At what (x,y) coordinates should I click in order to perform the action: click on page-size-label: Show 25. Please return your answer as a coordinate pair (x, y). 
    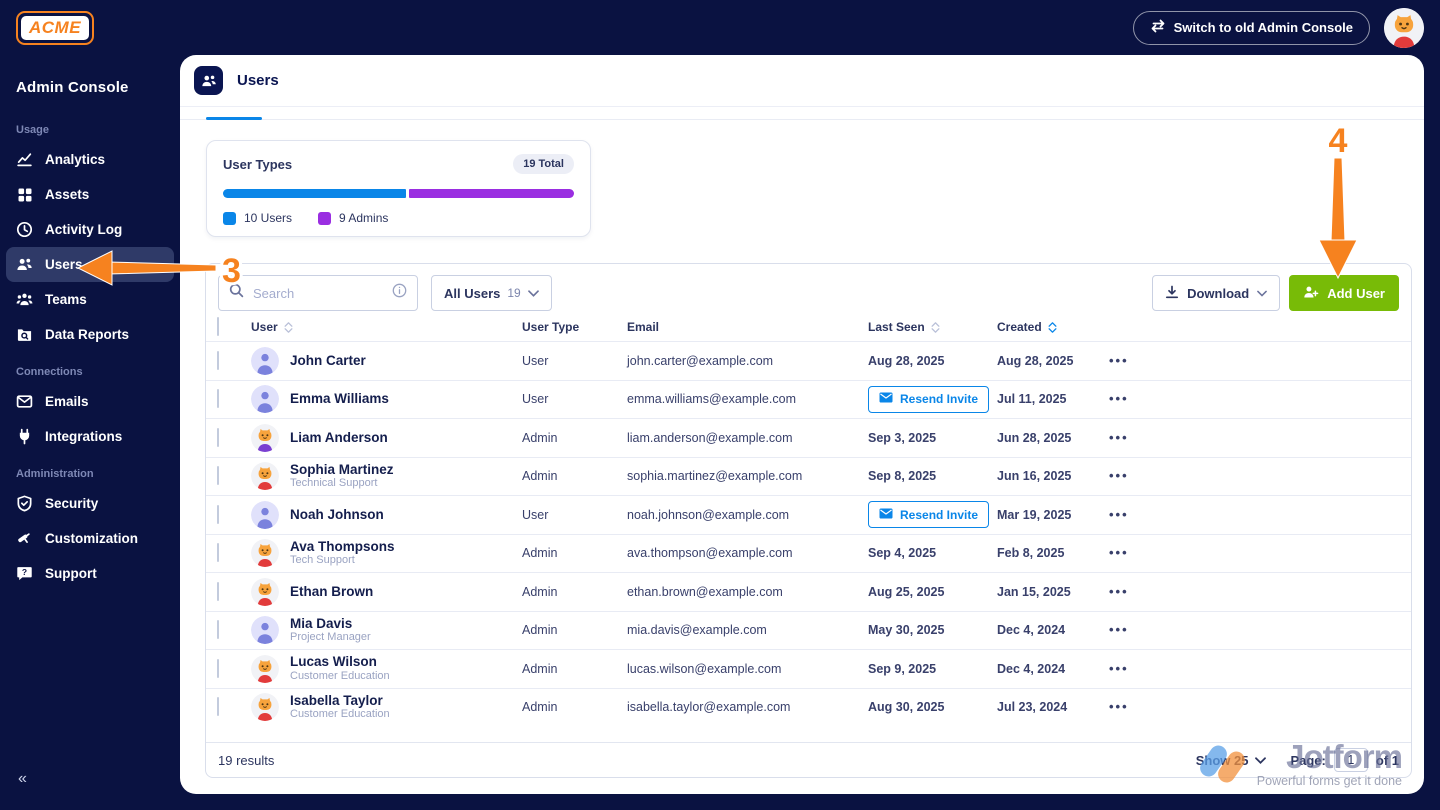
    Looking at the image, I should click on (1222, 760).